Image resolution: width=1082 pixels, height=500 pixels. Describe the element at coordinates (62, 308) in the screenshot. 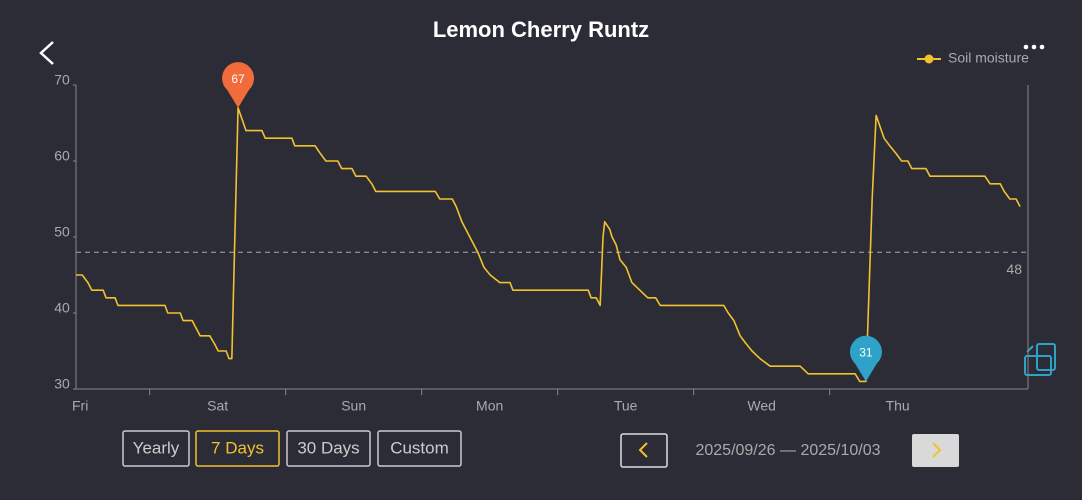

I see `y-tick-label: 40` at that location.